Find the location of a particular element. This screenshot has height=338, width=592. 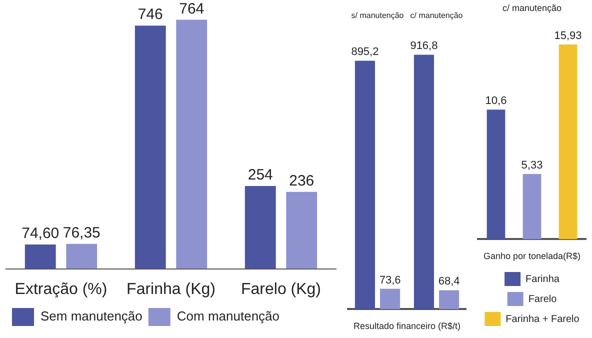

x-tick-label: Farelo (Kg) is located at coordinates (281, 289).